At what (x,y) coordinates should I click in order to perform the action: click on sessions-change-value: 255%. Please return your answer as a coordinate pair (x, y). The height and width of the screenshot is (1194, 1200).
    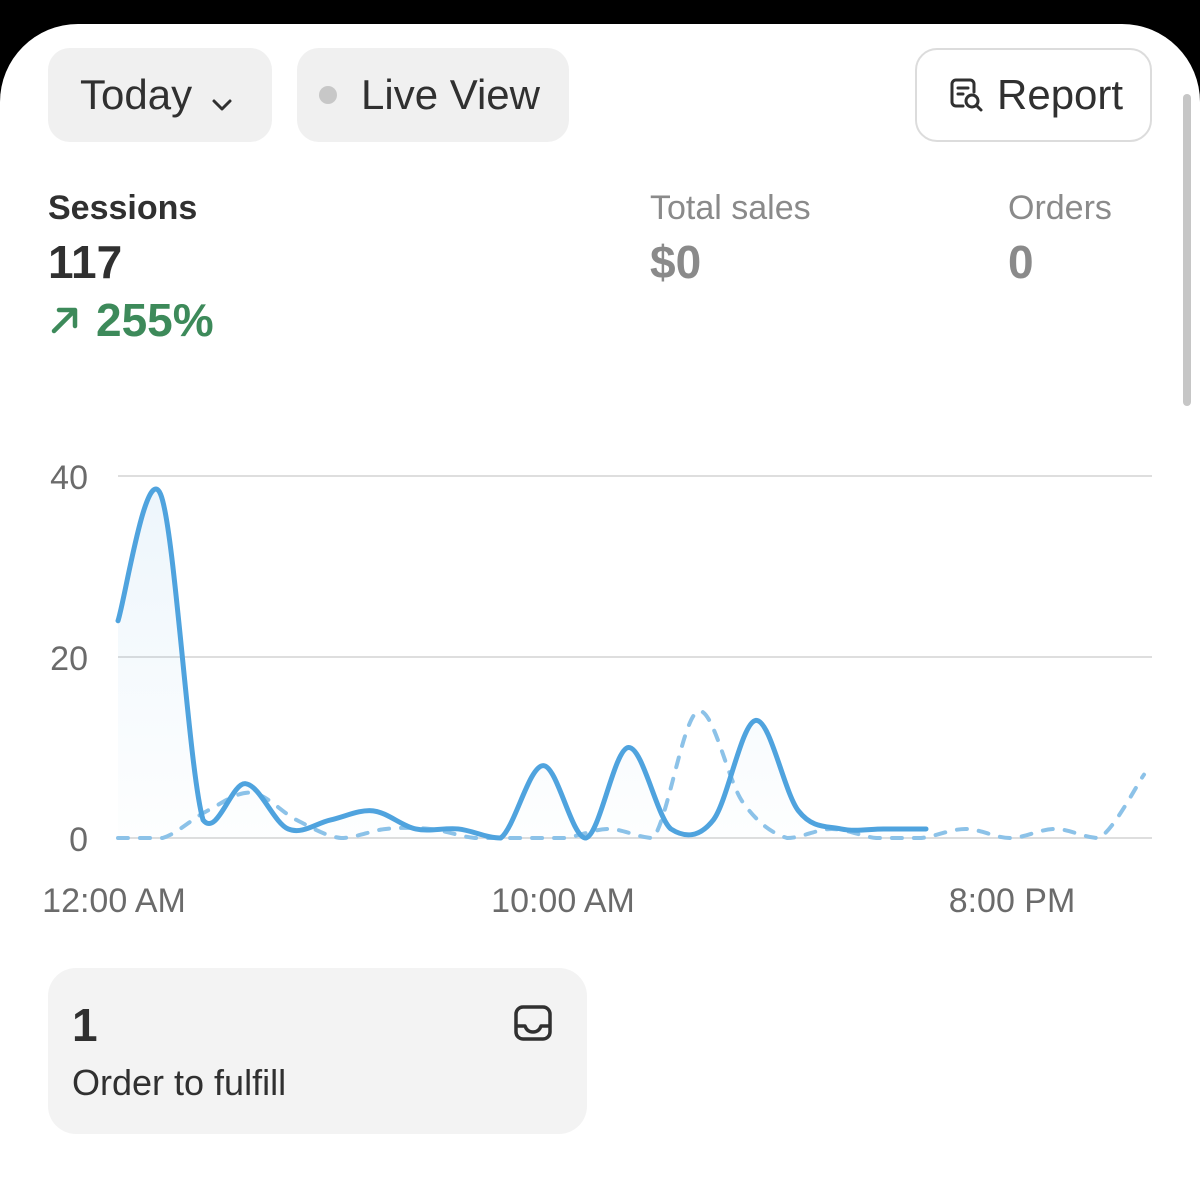
    Looking at the image, I should click on (155, 320).